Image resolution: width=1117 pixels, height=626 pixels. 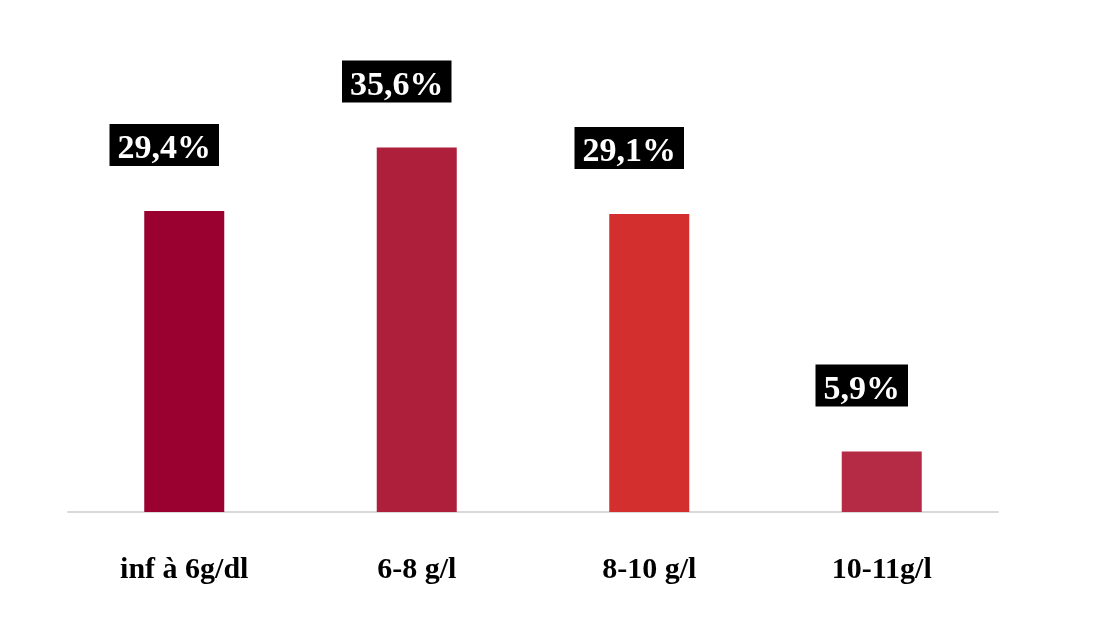 What do you see at coordinates (881, 567) in the screenshot?
I see `x-tick-label: 10-11g/l` at bounding box center [881, 567].